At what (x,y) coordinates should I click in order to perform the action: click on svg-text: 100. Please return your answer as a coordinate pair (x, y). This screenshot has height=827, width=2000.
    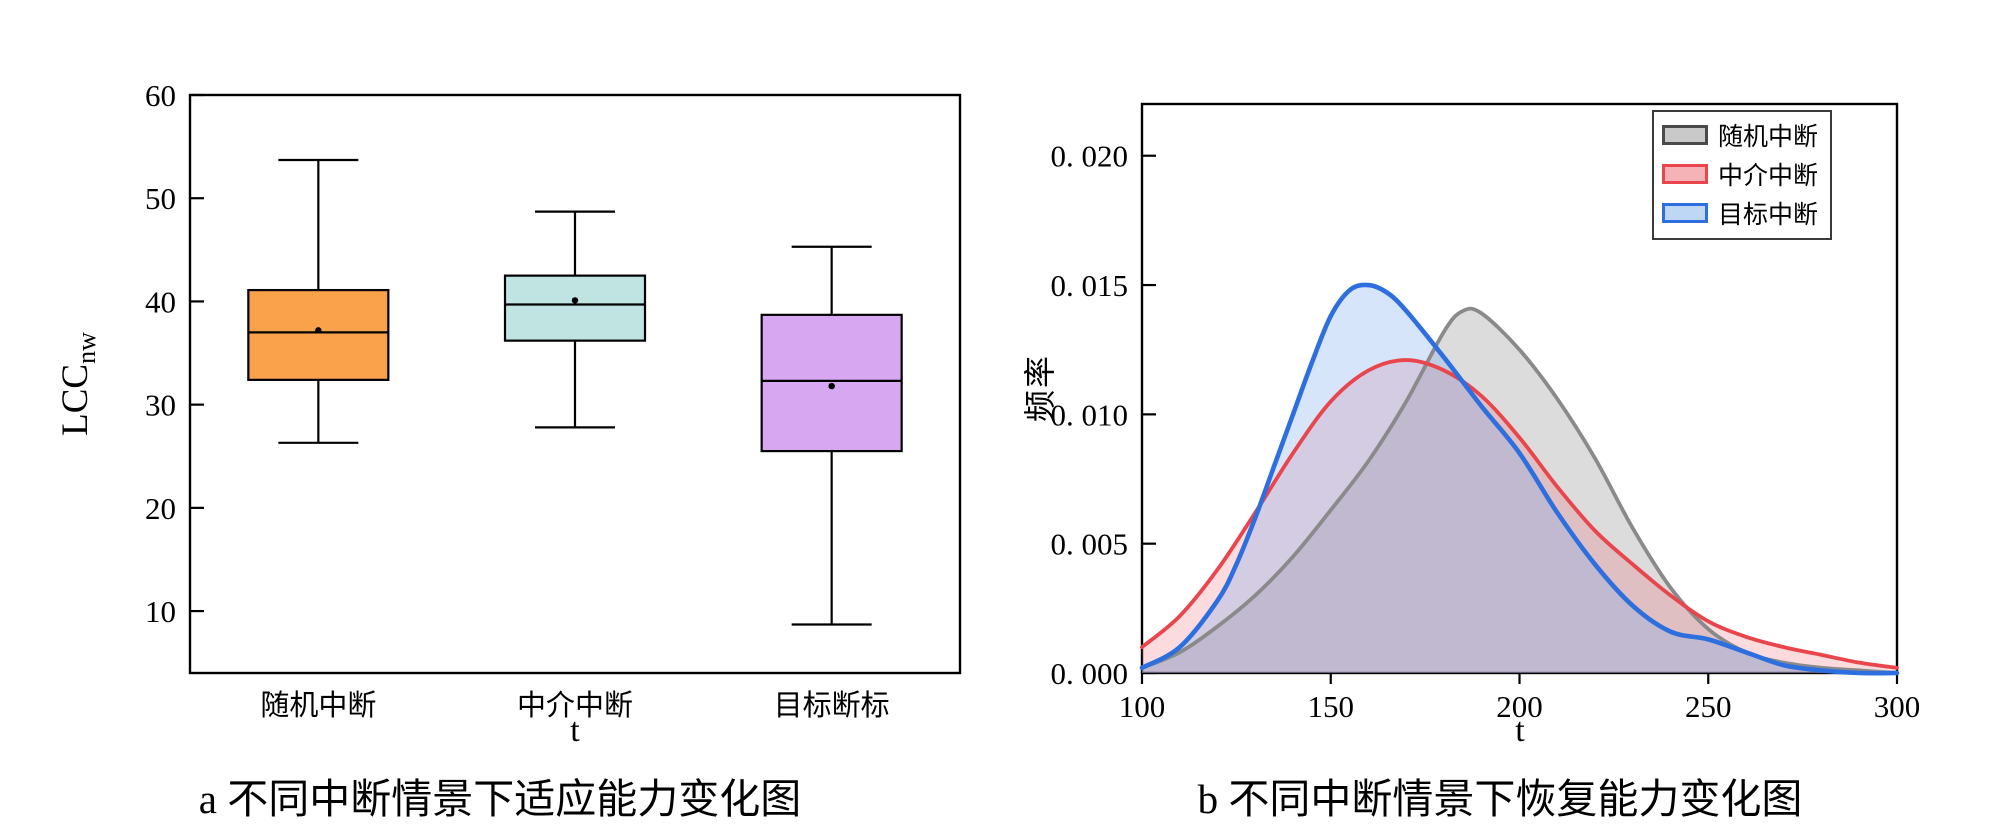
    Looking at the image, I should click on (1142, 706).